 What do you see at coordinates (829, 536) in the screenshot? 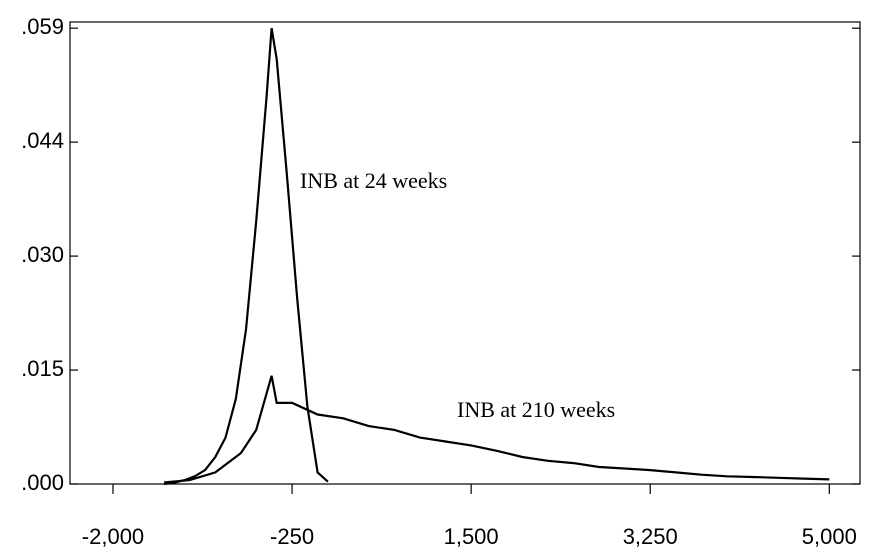
I see `x-tick-label: 5,000` at bounding box center [829, 536].